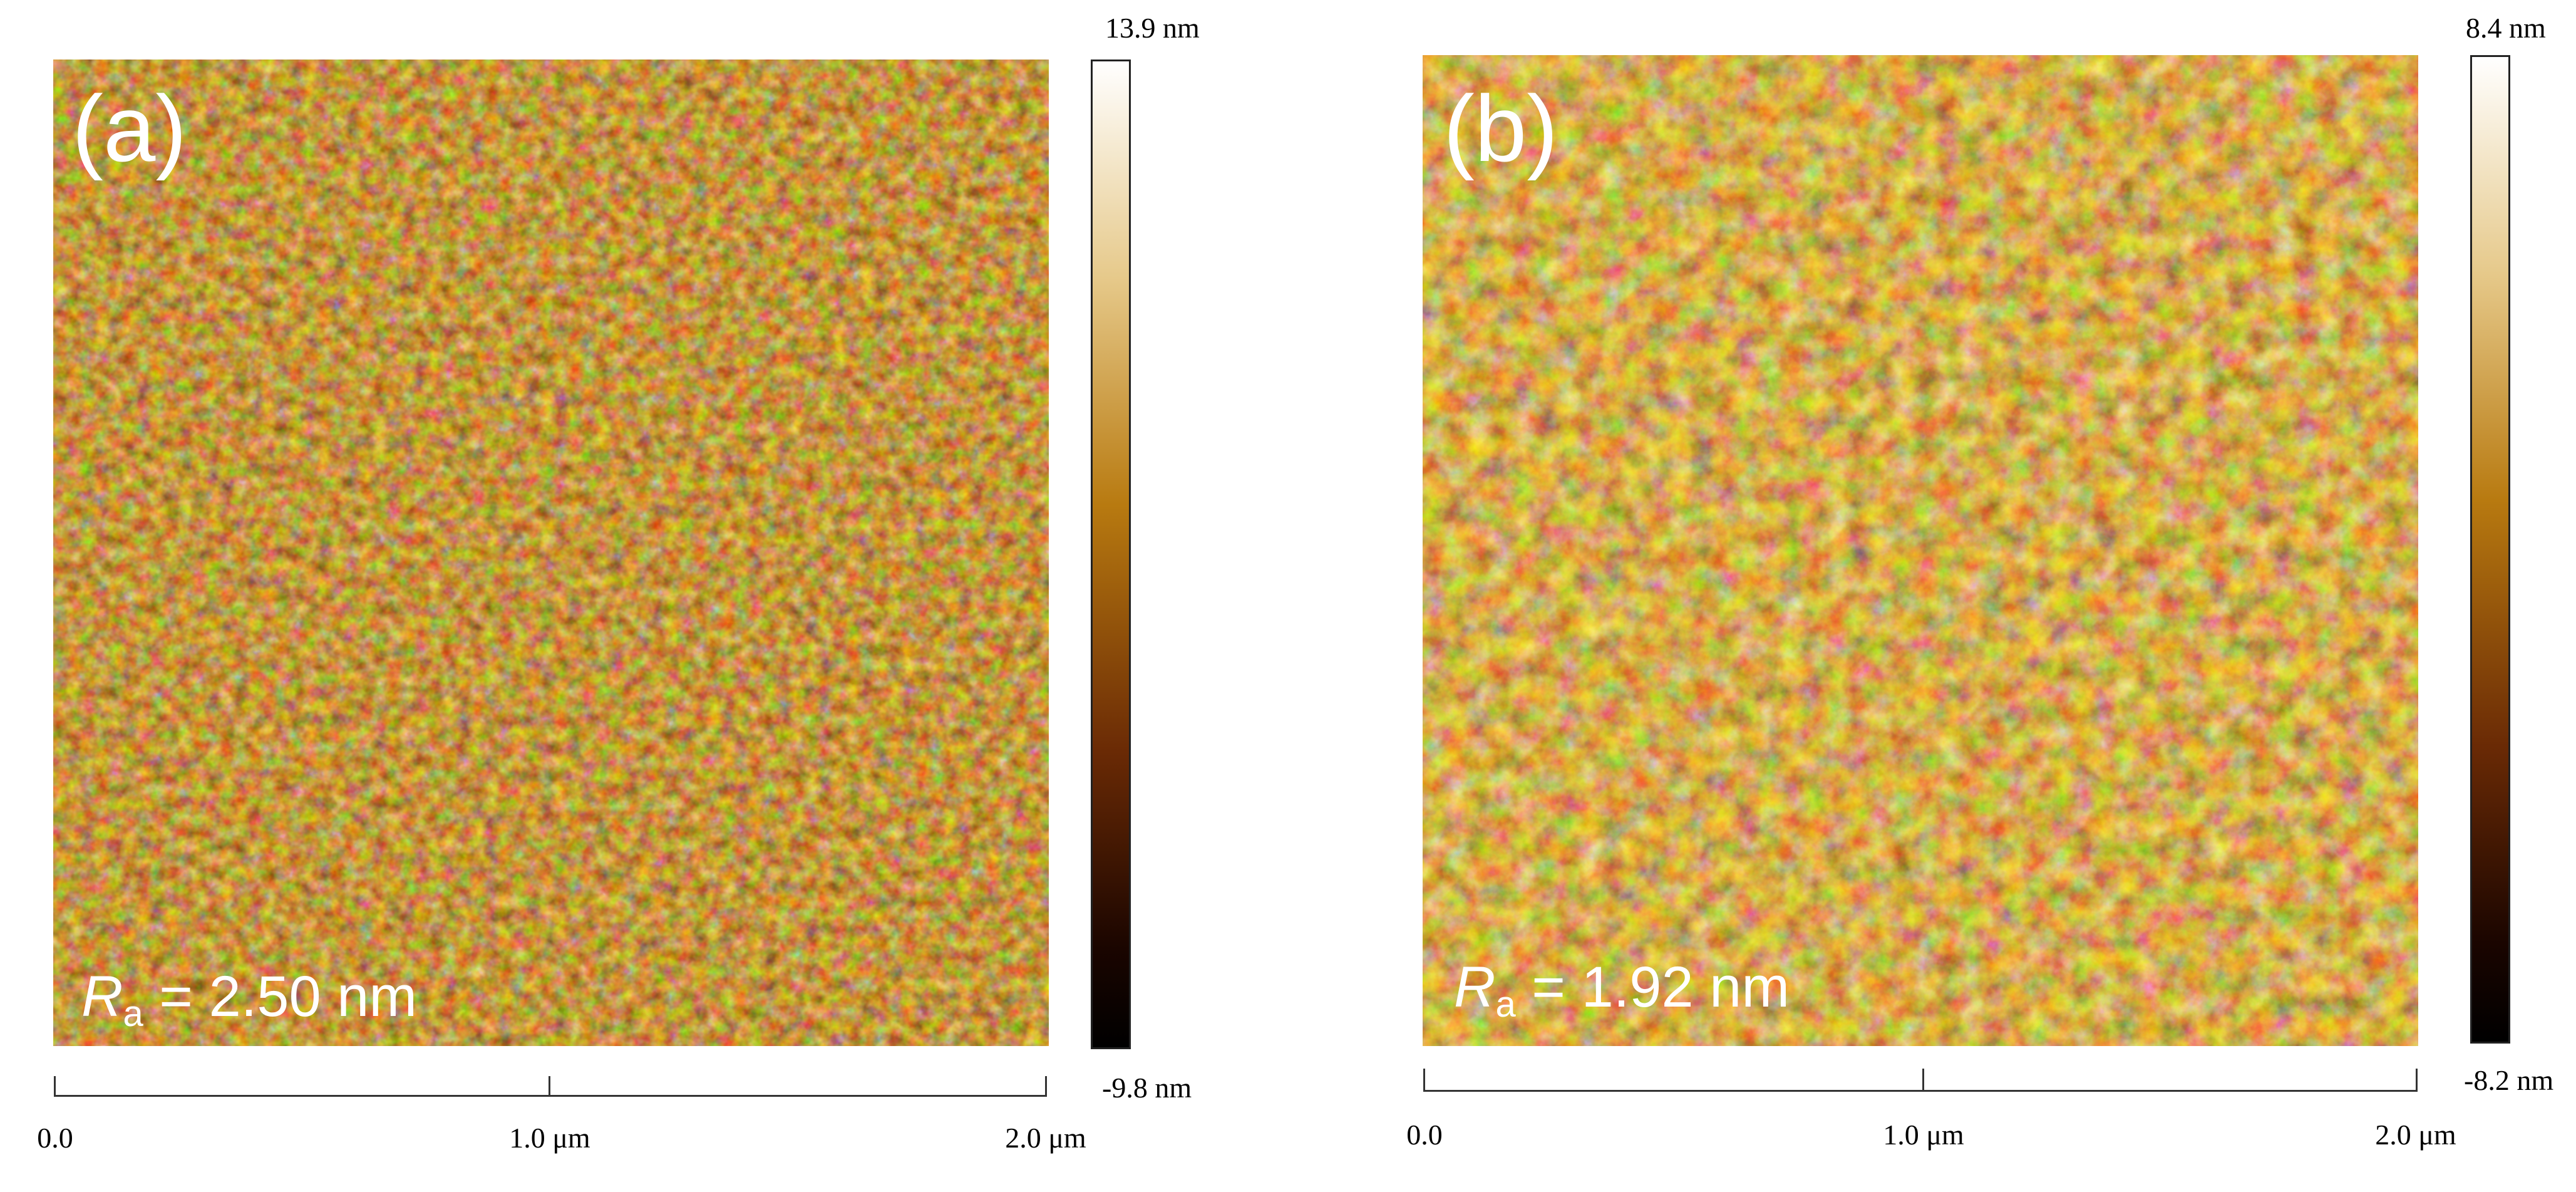  I want to click on colorbar-a, so click(1111, 554).